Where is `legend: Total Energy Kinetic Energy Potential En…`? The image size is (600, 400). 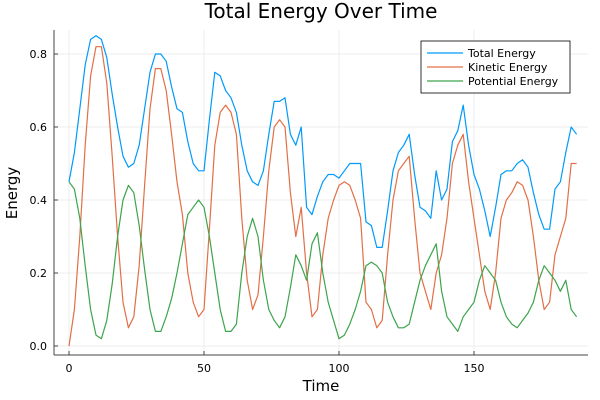
legend: Total Energy Kinetic Energy Potential En… is located at coordinates (495, 67).